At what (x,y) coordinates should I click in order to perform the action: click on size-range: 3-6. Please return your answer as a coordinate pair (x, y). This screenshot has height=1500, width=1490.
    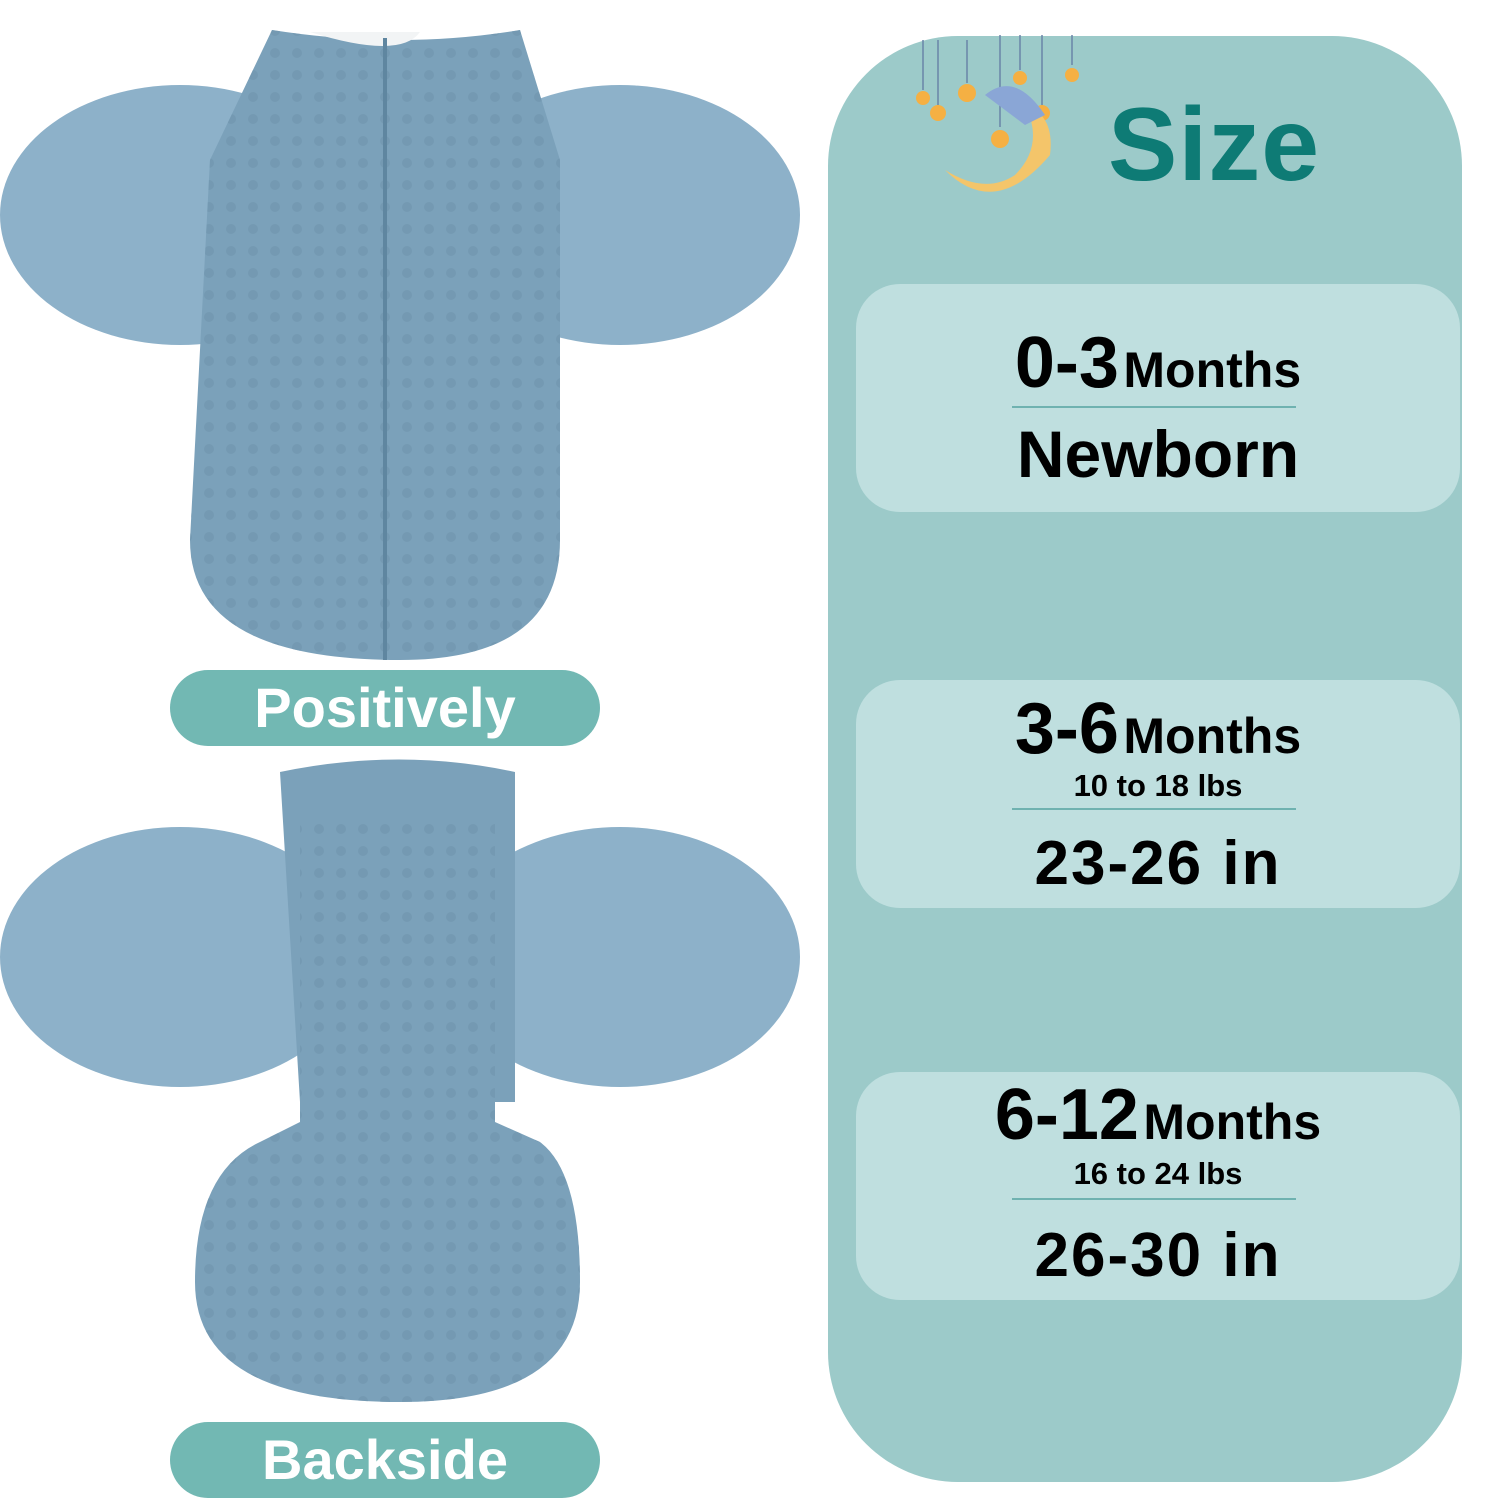
    Looking at the image, I should click on (1066, 729).